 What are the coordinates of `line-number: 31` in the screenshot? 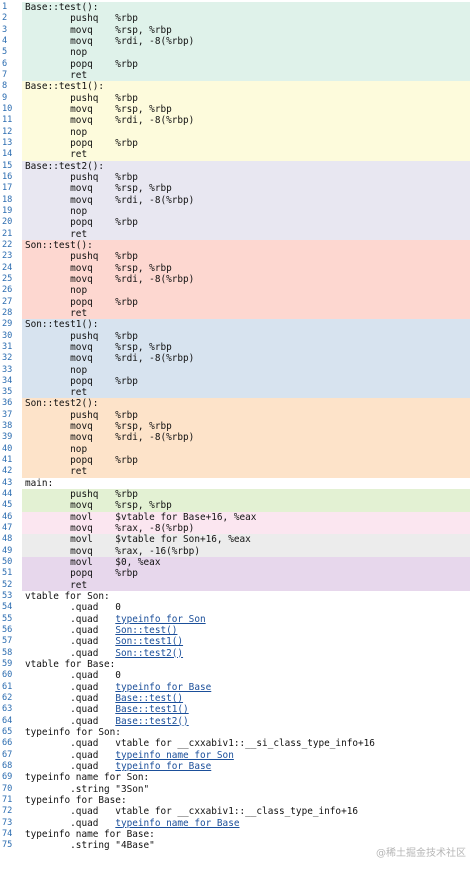 It's located at (7, 346).